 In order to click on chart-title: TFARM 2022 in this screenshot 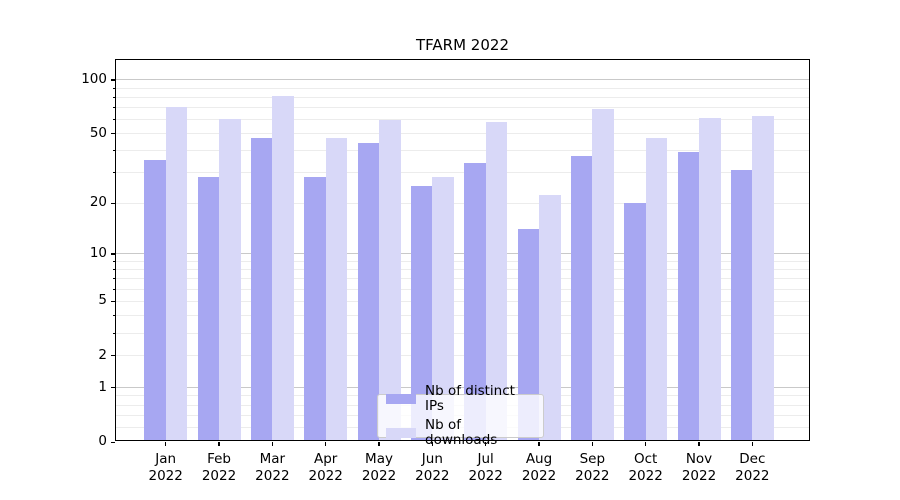, I will do `click(462, 45)`.